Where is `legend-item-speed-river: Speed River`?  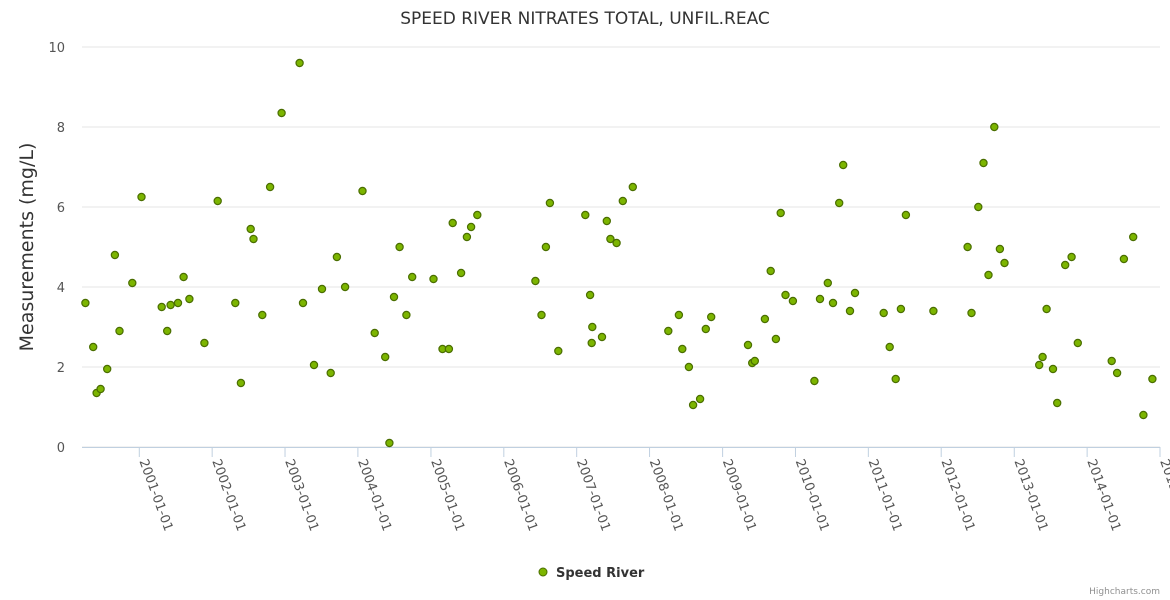
legend-item-speed-river: Speed River is located at coordinates (600, 573).